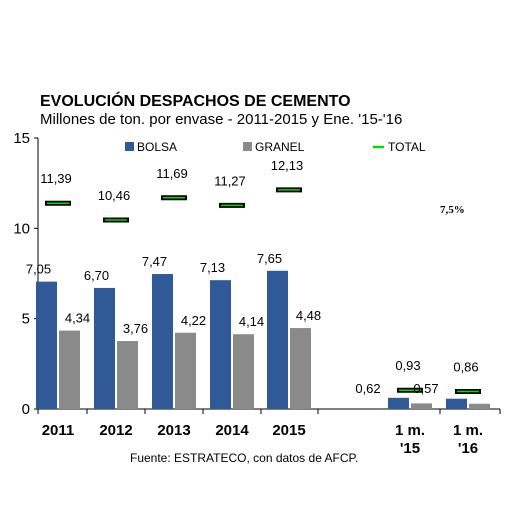 The width and height of the screenshot is (530, 530). I want to click on legend-label-bolsa: BOLSA, so click(157, 147).